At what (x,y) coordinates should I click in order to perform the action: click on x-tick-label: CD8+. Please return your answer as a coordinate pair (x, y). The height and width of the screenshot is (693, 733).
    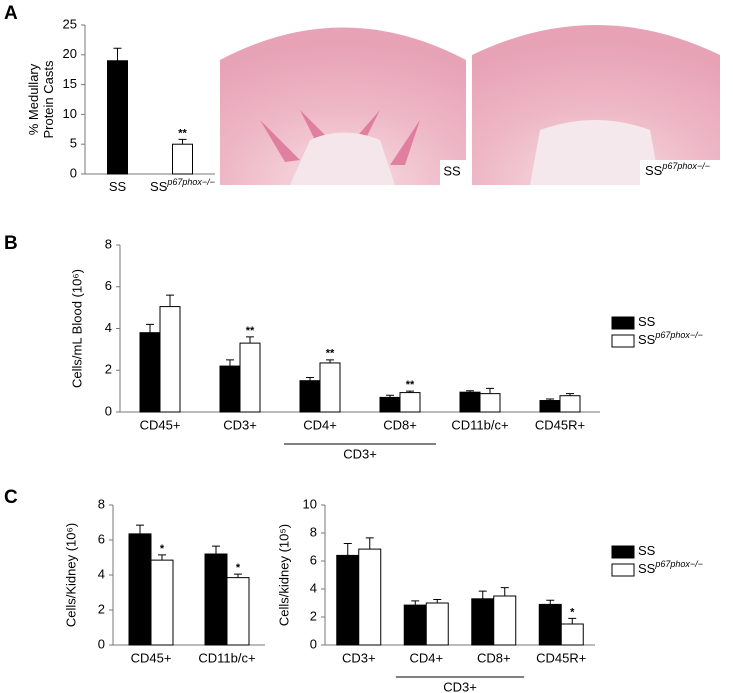
    Looking at the image, I should click on (400, 424).